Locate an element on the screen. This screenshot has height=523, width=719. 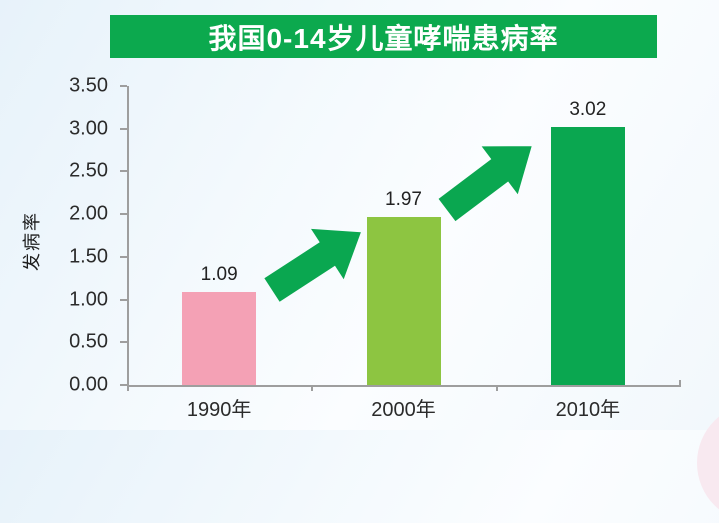
y-tick-label: 1.50 is located at coordinates (88, 256).